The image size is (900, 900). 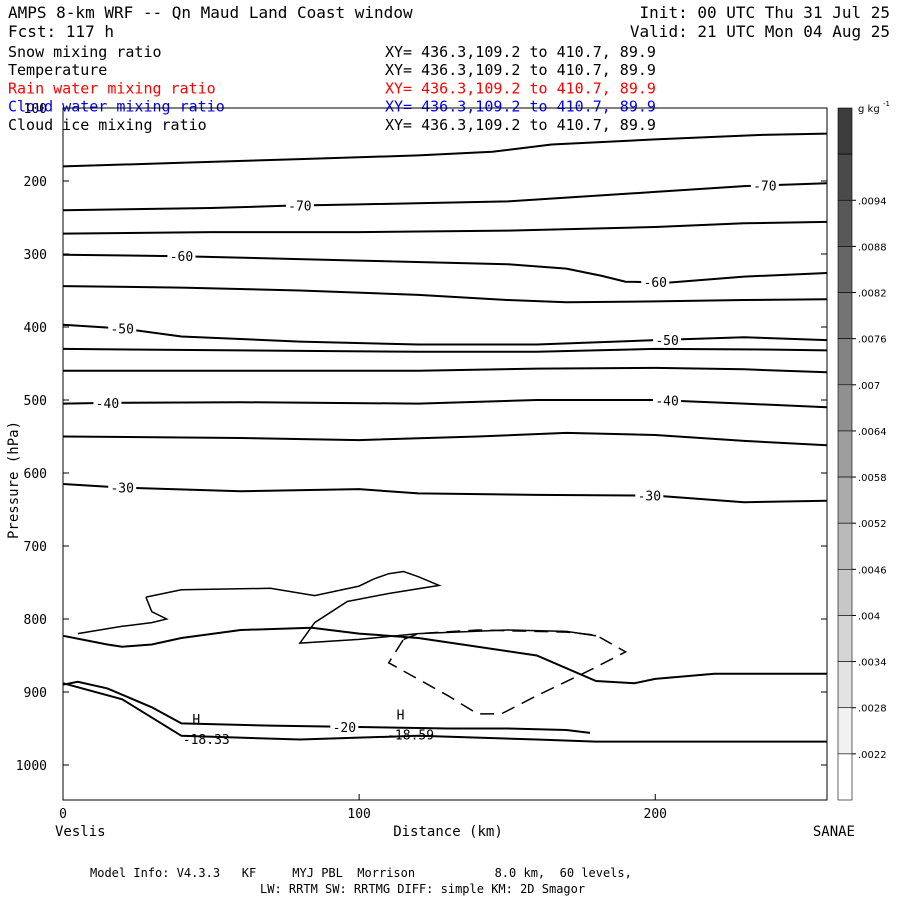 I want to click on field-name: Cloud ice mixing ratio, so click(x=107, y=125).